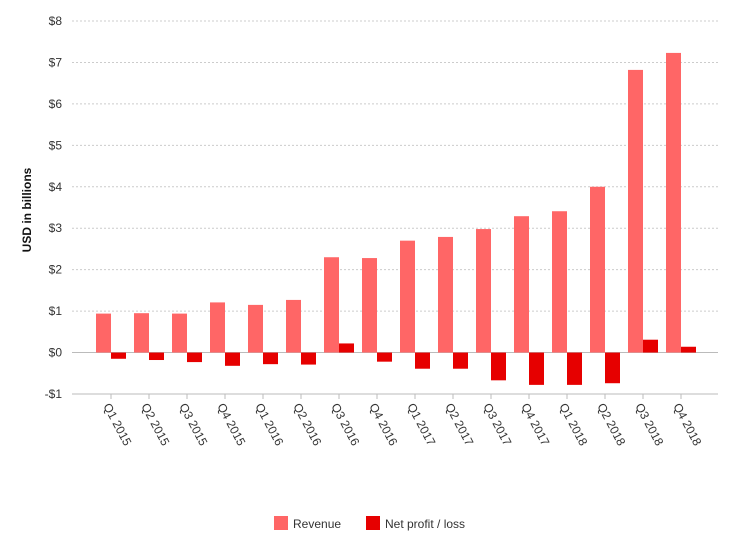  Describe the element at coordinates (56, 62) in the screenshot. I see `y-tick-label: $7` at that location.